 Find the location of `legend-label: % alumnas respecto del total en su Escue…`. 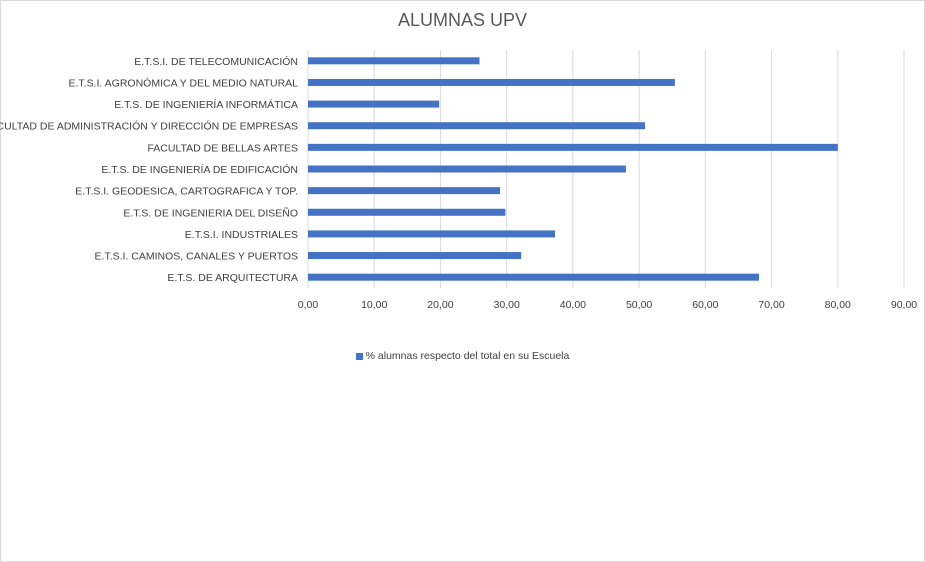

legend-label: % alumnas respecto del total en su Escue… is located at coordinates (467, 356).